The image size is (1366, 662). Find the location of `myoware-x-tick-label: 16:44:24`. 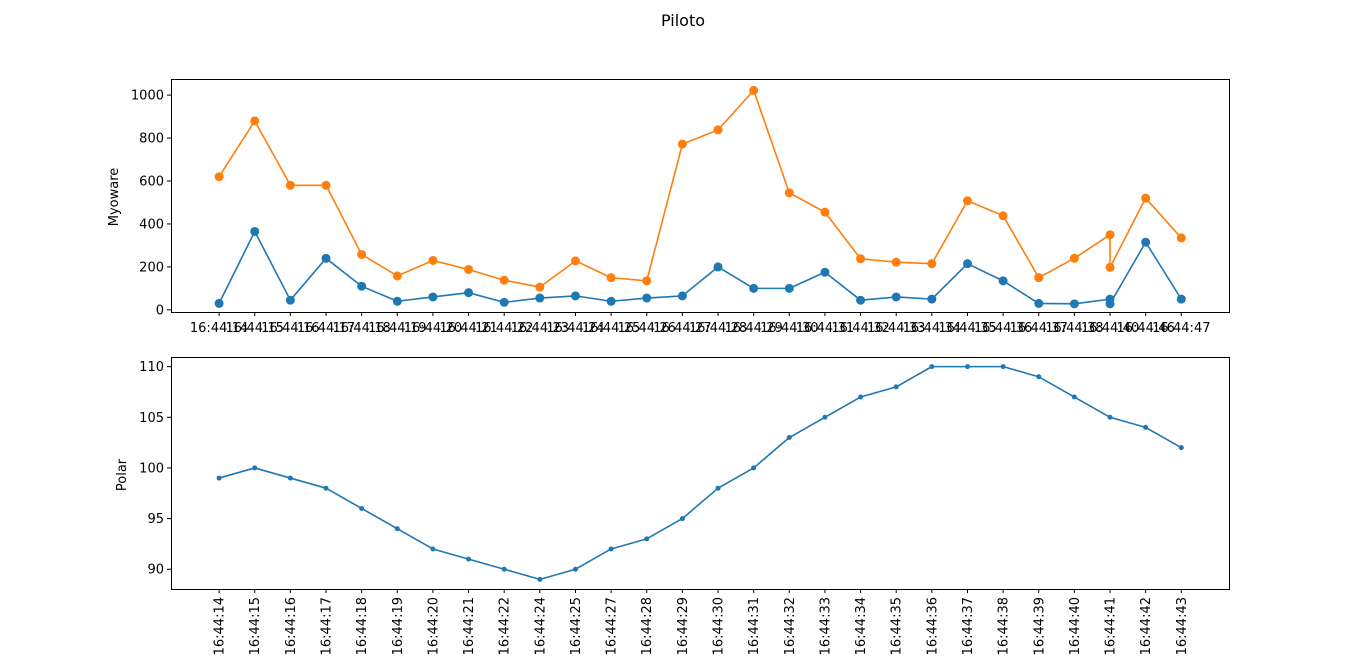

myoware-x-tick-label: 16:44:24 is located at coordinates (575, 328).